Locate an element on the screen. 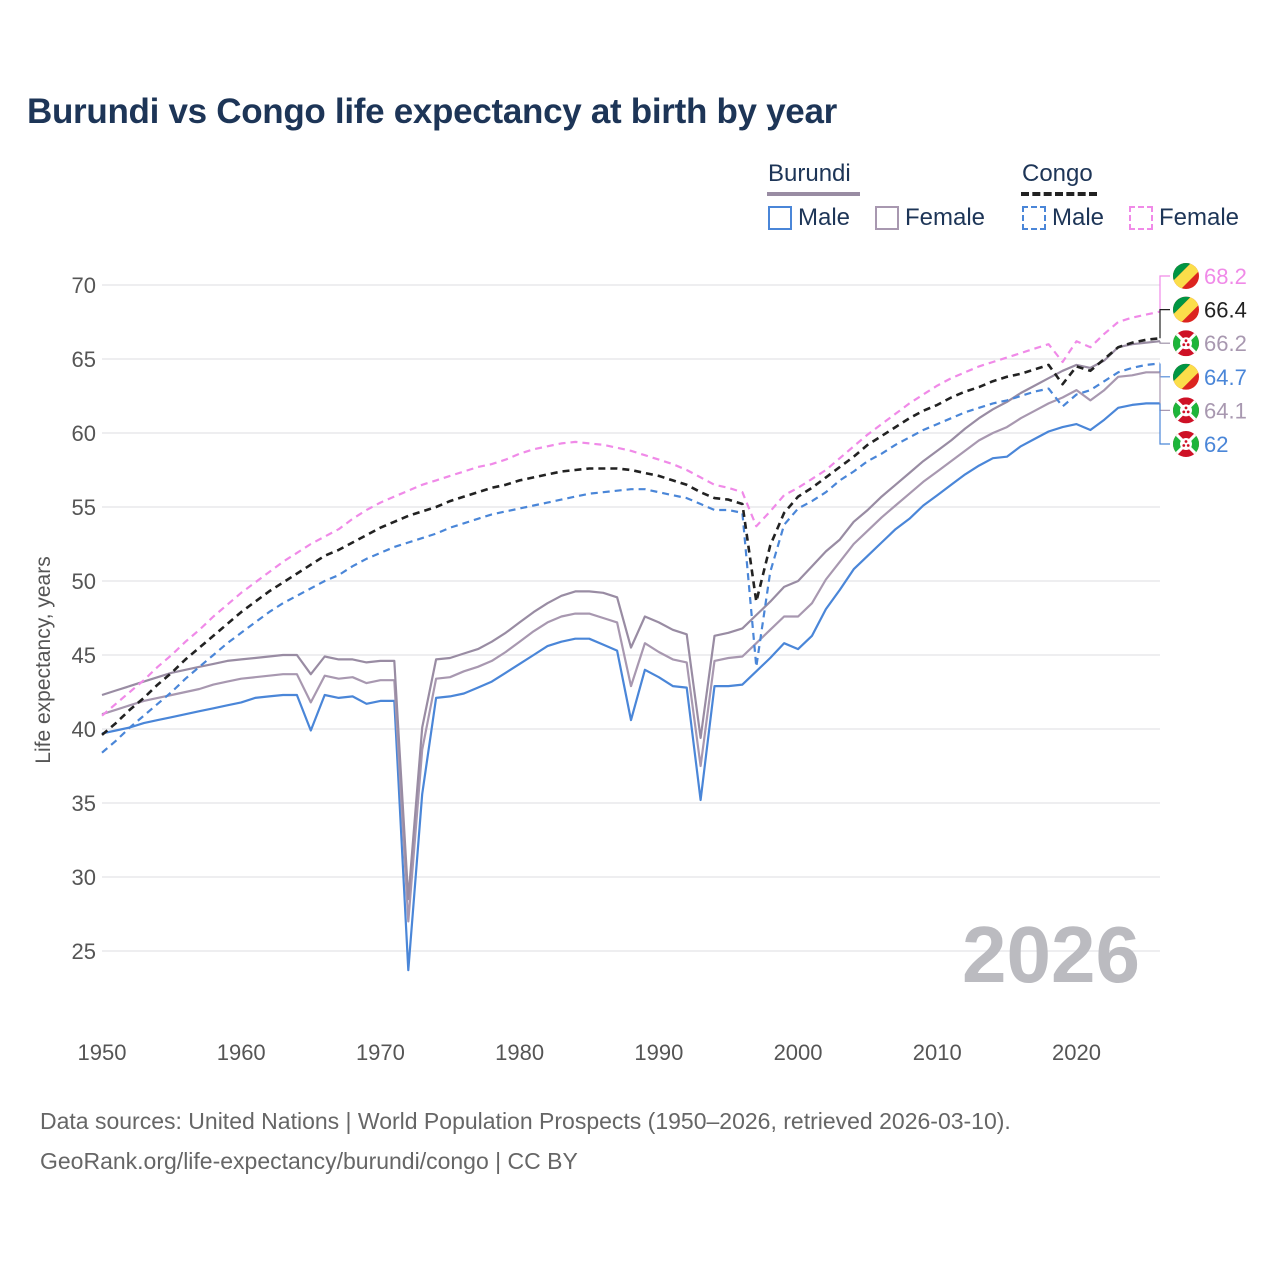 This screenshot has width=1280, height=1280. y-tick-label-55: 55 is located at coordinates (84, 507).